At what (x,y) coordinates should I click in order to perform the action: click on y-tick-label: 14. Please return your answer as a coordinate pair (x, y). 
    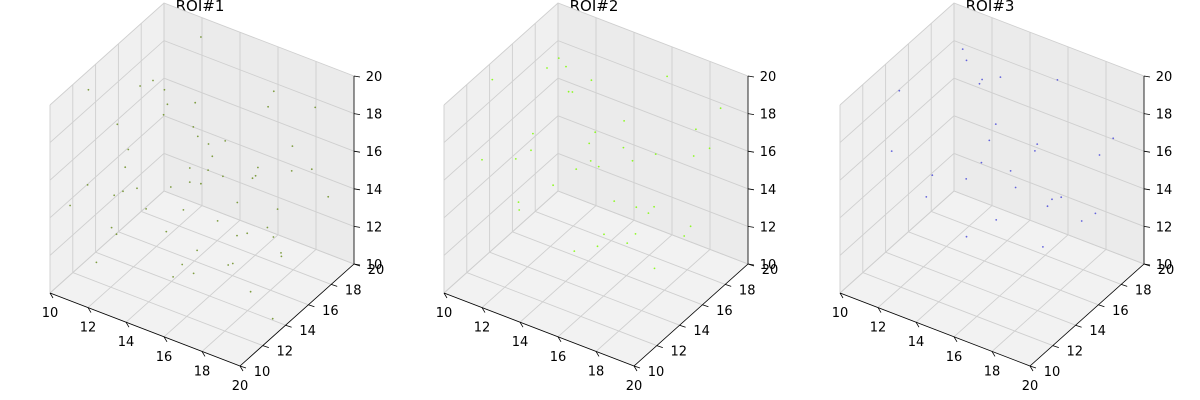
    Looking at the image, I should click on (1097, 331).